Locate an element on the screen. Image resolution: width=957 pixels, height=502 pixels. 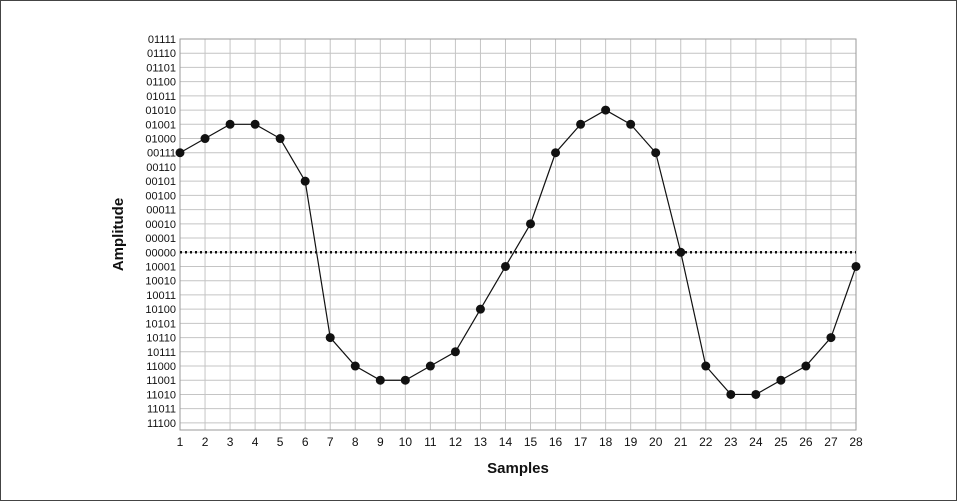
x-tick-label: 16 is located at coordinates (556, 442).